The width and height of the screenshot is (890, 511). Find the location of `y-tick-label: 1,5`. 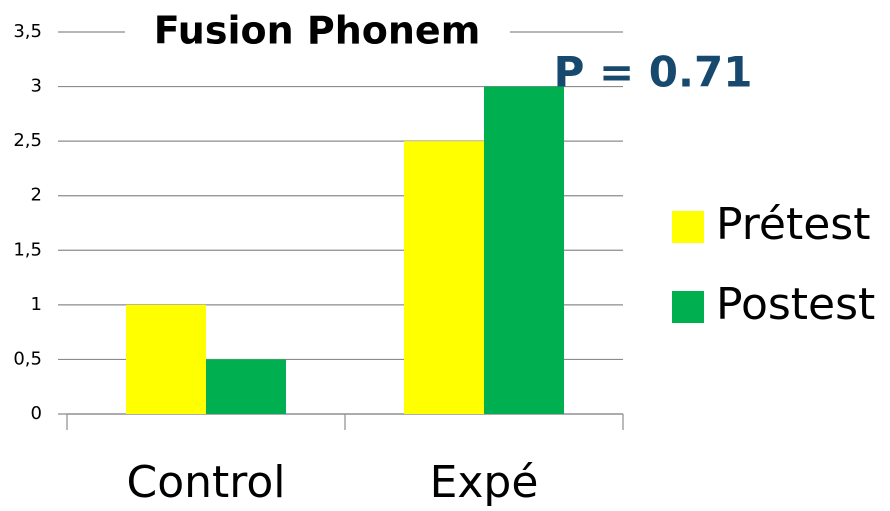

y-tick-label: 1,5 is located at coordinates (27, 249).